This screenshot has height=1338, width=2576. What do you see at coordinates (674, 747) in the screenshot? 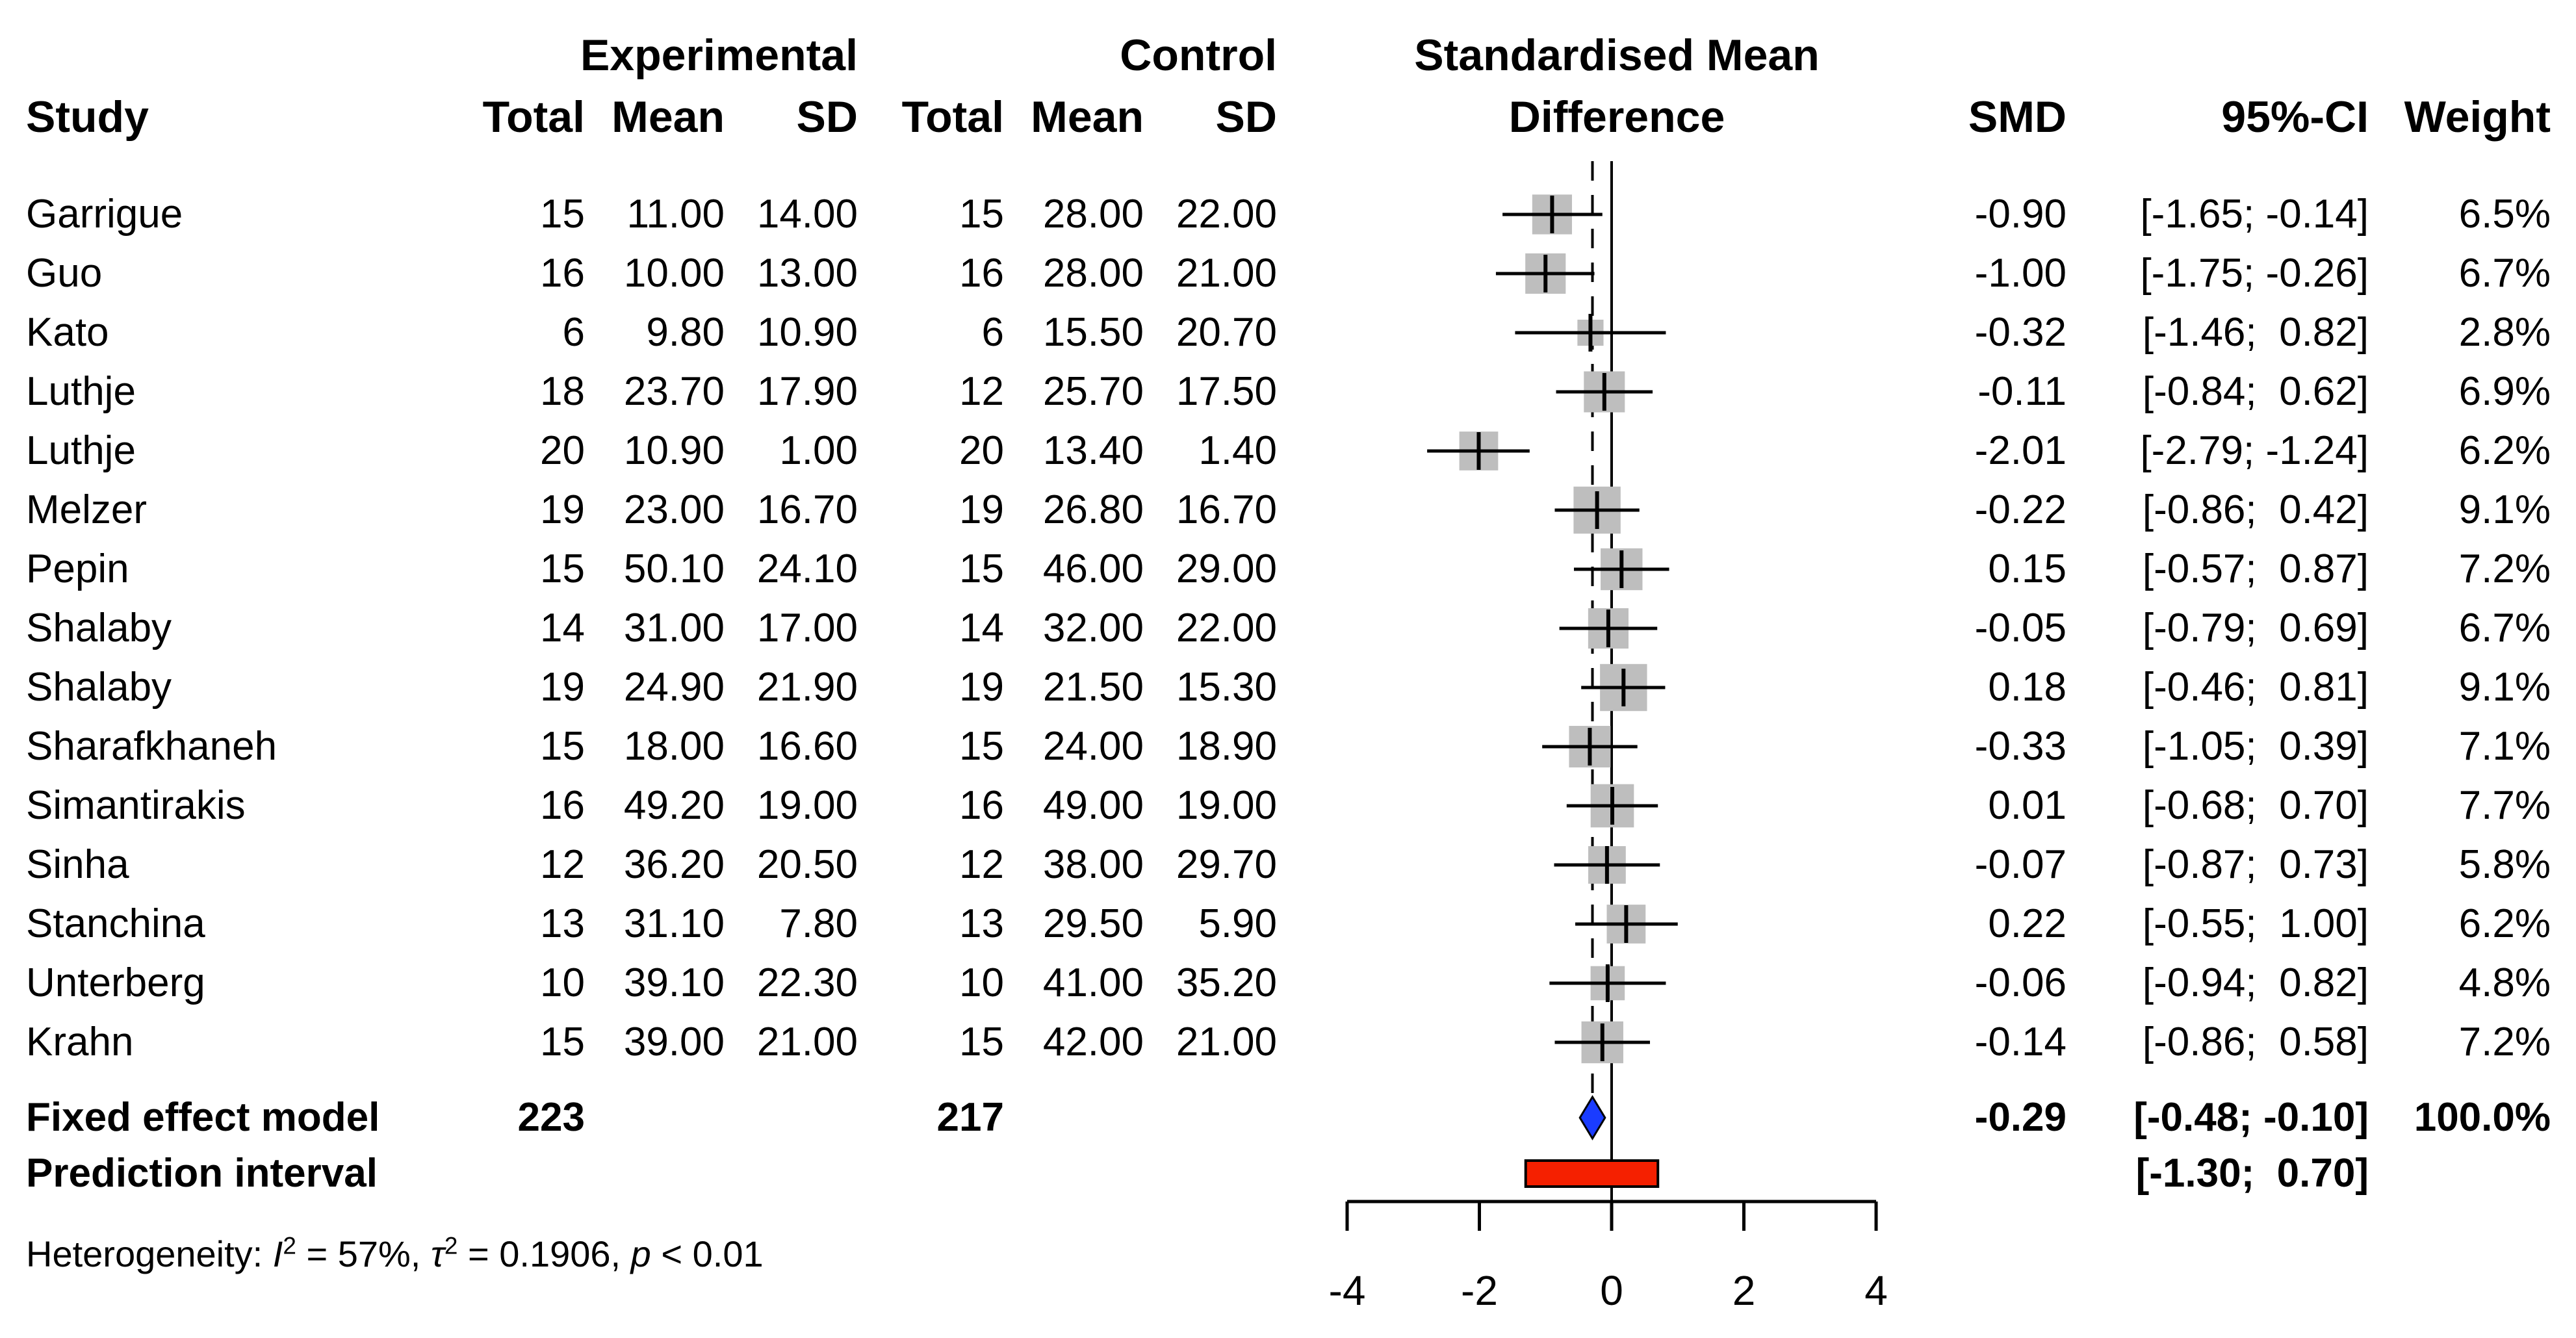
I see `experimental-mean: 18.00` at bounding box center [674, 747].